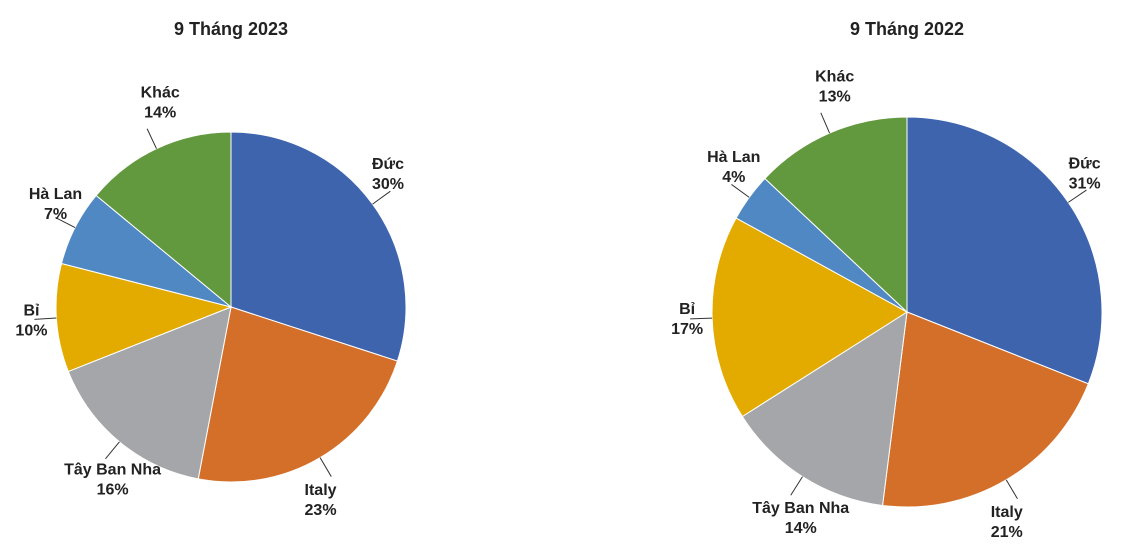  Describe the element at coordinates (1007, 532) in the screenshot. I see `slice-value-label: 21%` at that location.